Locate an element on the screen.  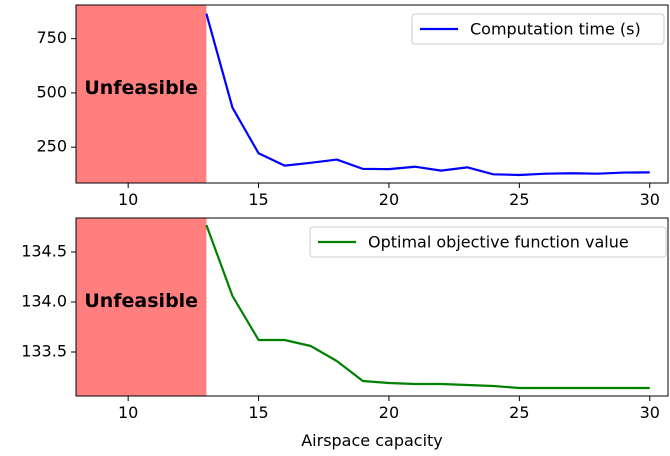
x-axis-ticks-top: 10 15 20 25 30 is located at coordinates (389, 196).